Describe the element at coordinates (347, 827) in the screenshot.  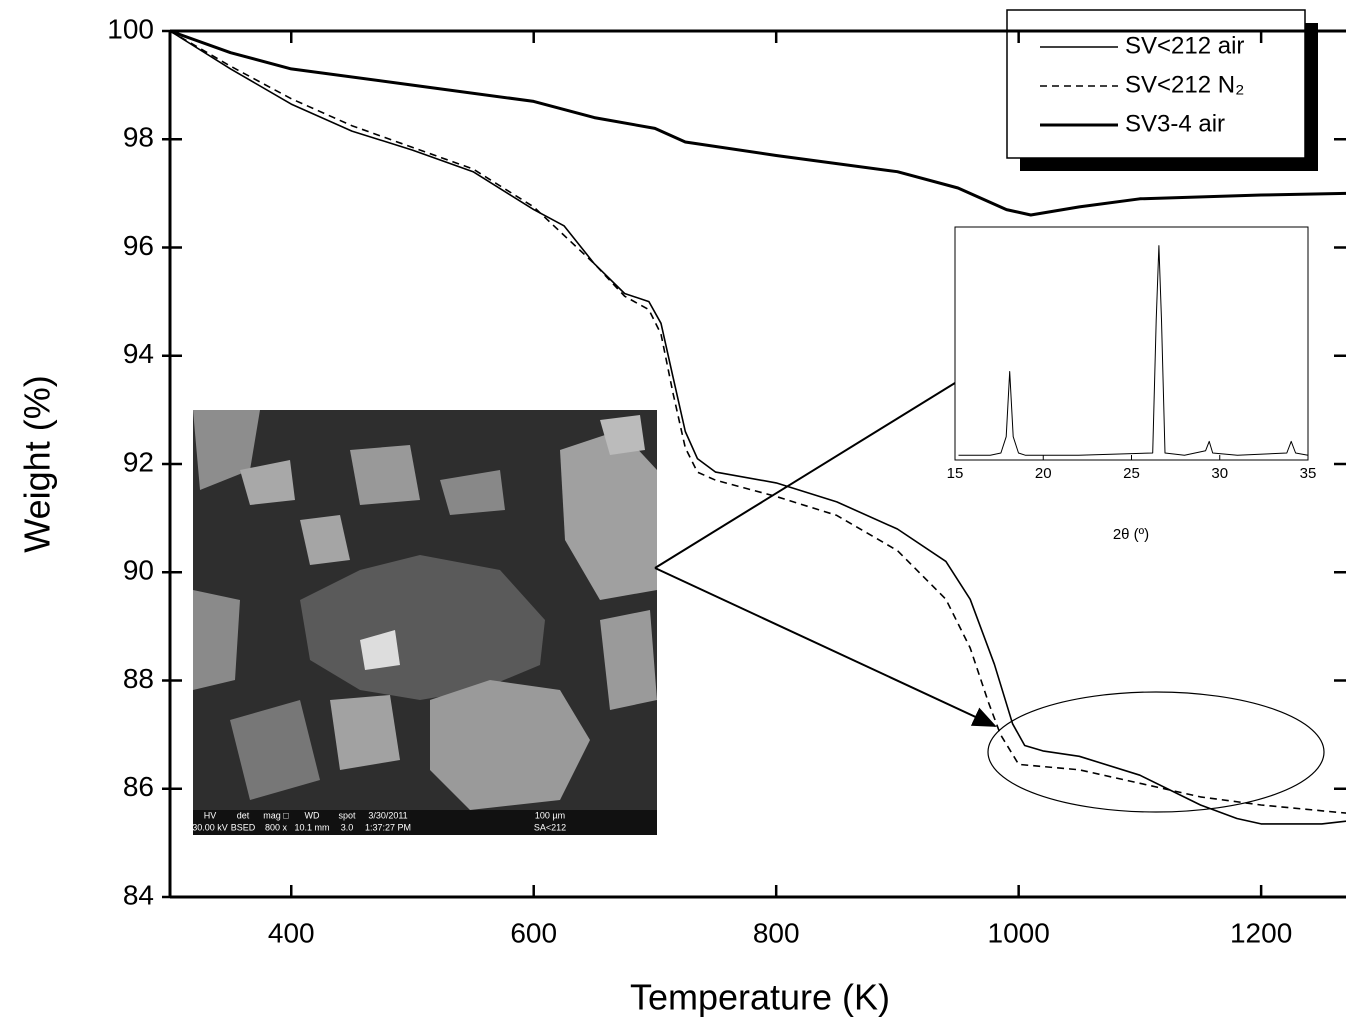
I see `caption-value: 3.0` at that location.